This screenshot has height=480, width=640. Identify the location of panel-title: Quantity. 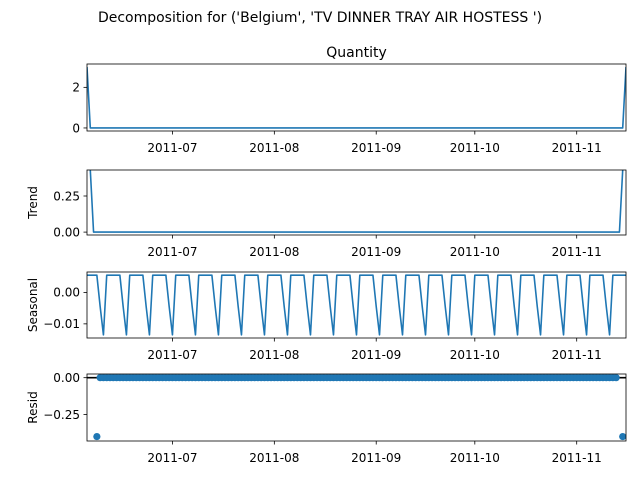
(356, 53).